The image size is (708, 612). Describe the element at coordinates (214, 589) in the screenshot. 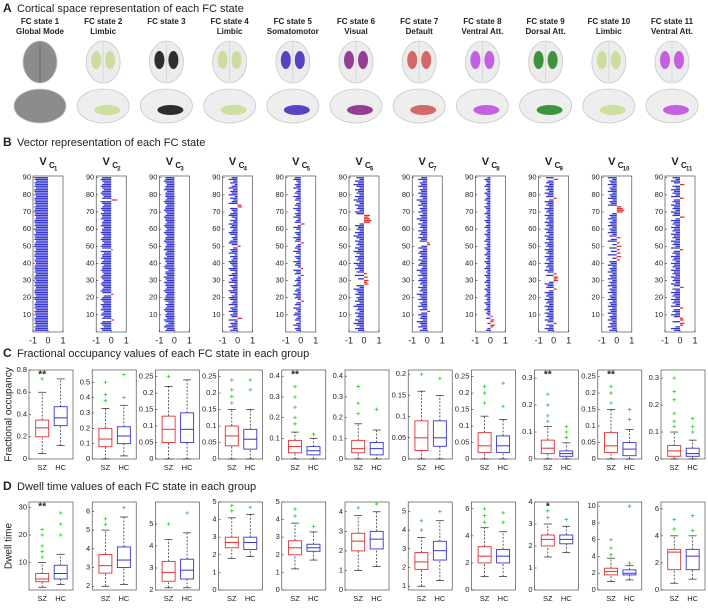

I see `y-tick-label: 0` at that location.